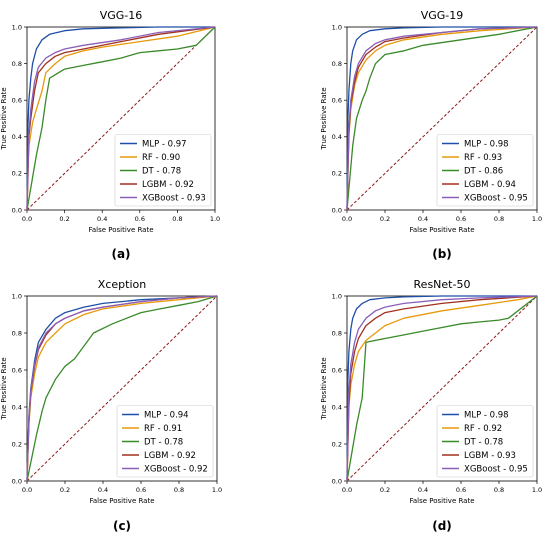 Image resolution: width=550 pixels, height=546 pixels. Describe the element at coordinates (164, 145) in the screenshot. I see `legend-label-mlp: MLP - 0.97` at that location.